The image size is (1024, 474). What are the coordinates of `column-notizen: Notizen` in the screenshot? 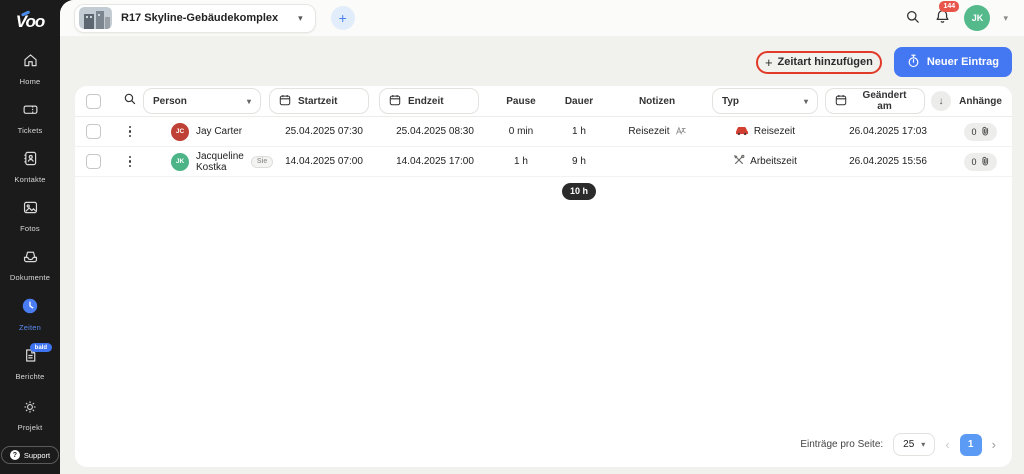 It's located at (657, 101).